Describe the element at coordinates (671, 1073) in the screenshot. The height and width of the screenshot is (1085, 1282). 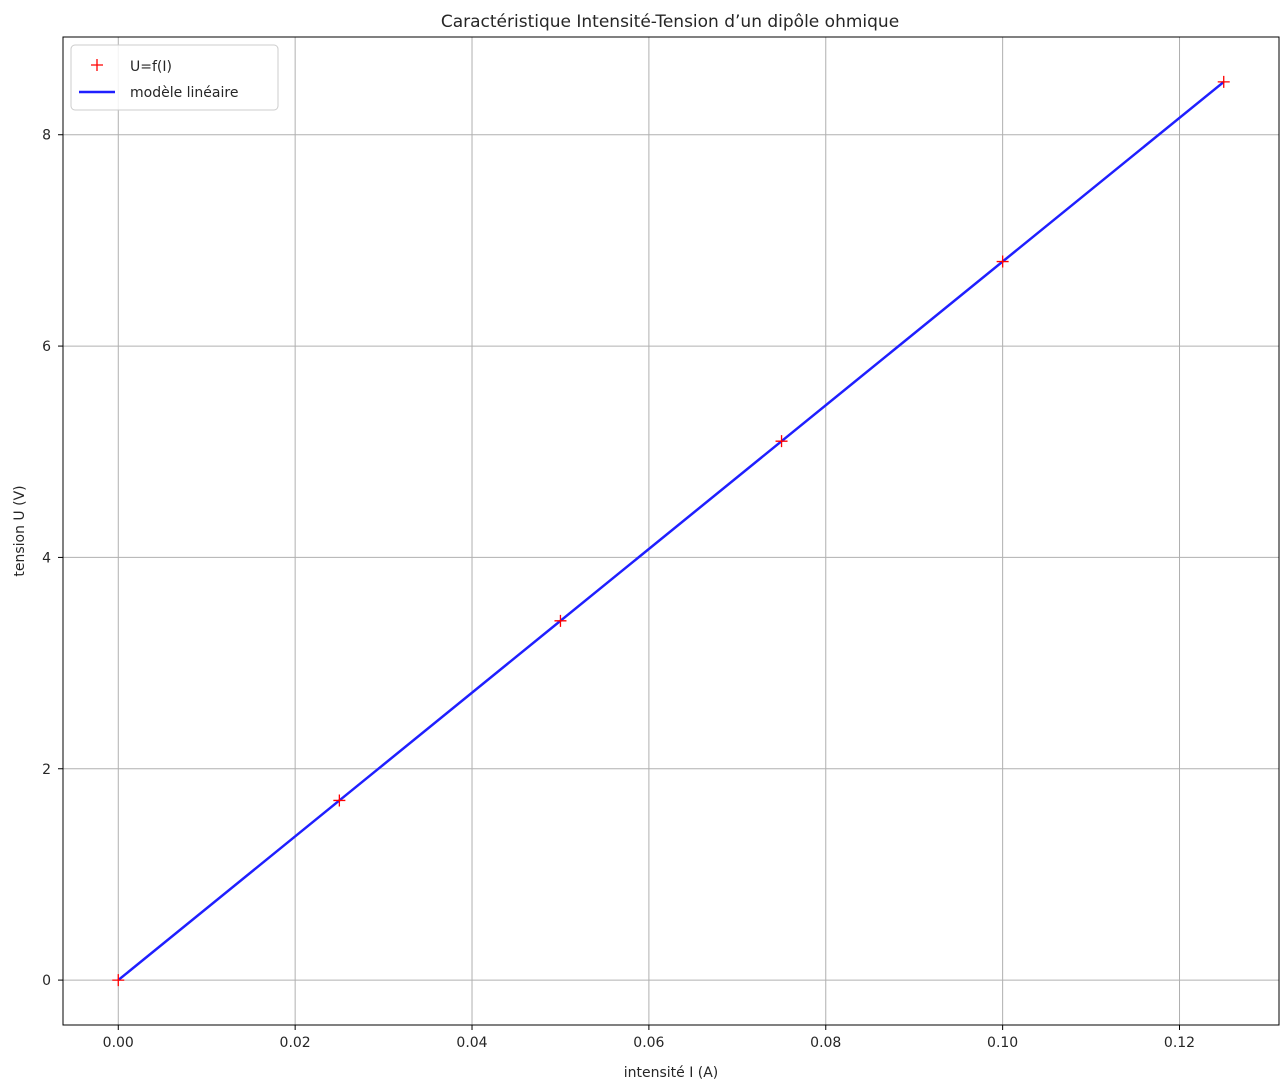
I see `x-axis-label: intensité I (A)` at that location.